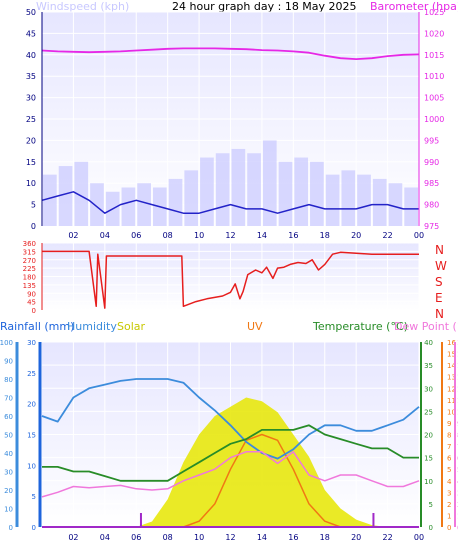 This screenshot has height=544, width=458. I want to click on wind-x-tick-label: 20, so click(356, 235).